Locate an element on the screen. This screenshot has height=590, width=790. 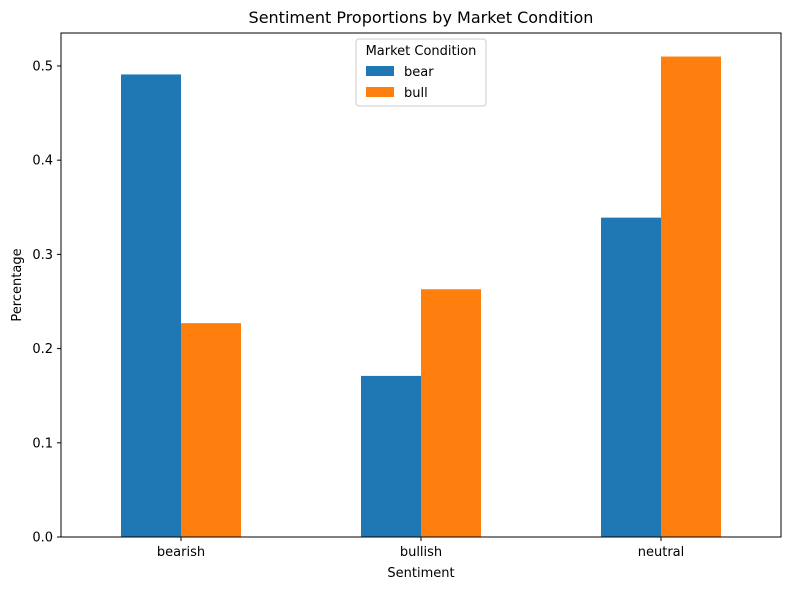
x-tick-label: bearish is located at coordinates (181, 552).